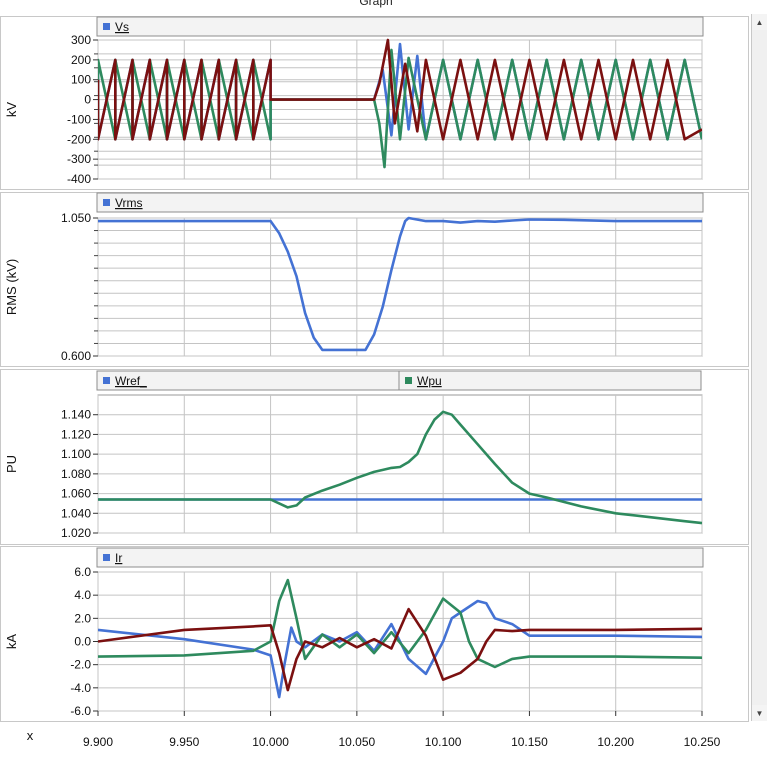  What do you see at coordinates (376, 4) in the screenshot?
I see `window-title: Graph` at bounding box center [376, 4].